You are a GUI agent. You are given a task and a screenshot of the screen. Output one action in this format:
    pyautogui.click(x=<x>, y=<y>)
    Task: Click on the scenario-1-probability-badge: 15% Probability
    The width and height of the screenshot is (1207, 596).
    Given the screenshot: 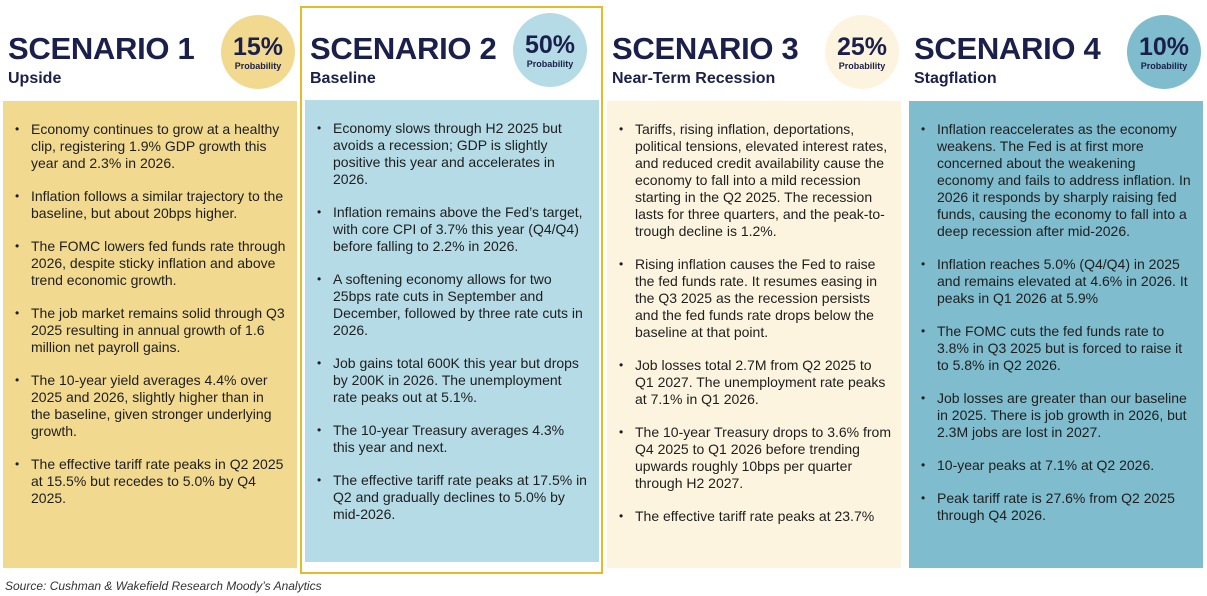 What is the action you would take?
    pyautogui.click(x=258, y=52)
    